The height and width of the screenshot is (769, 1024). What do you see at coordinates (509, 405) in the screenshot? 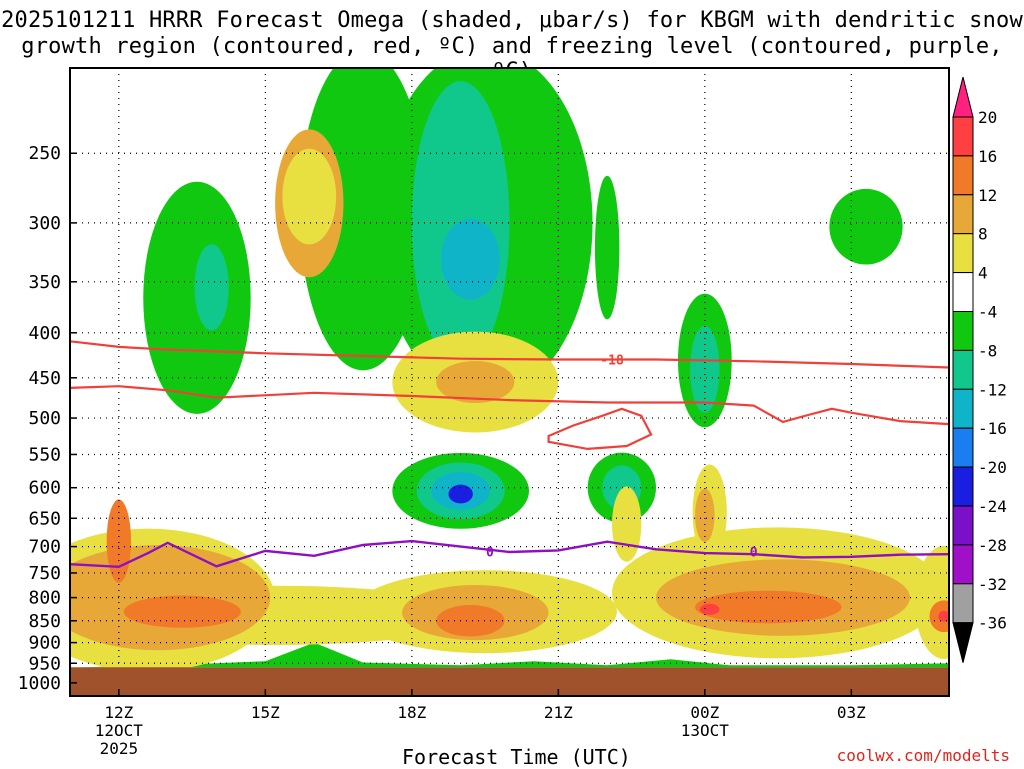
I see `dgz-contour-lower` at bounding box center [509, 405].